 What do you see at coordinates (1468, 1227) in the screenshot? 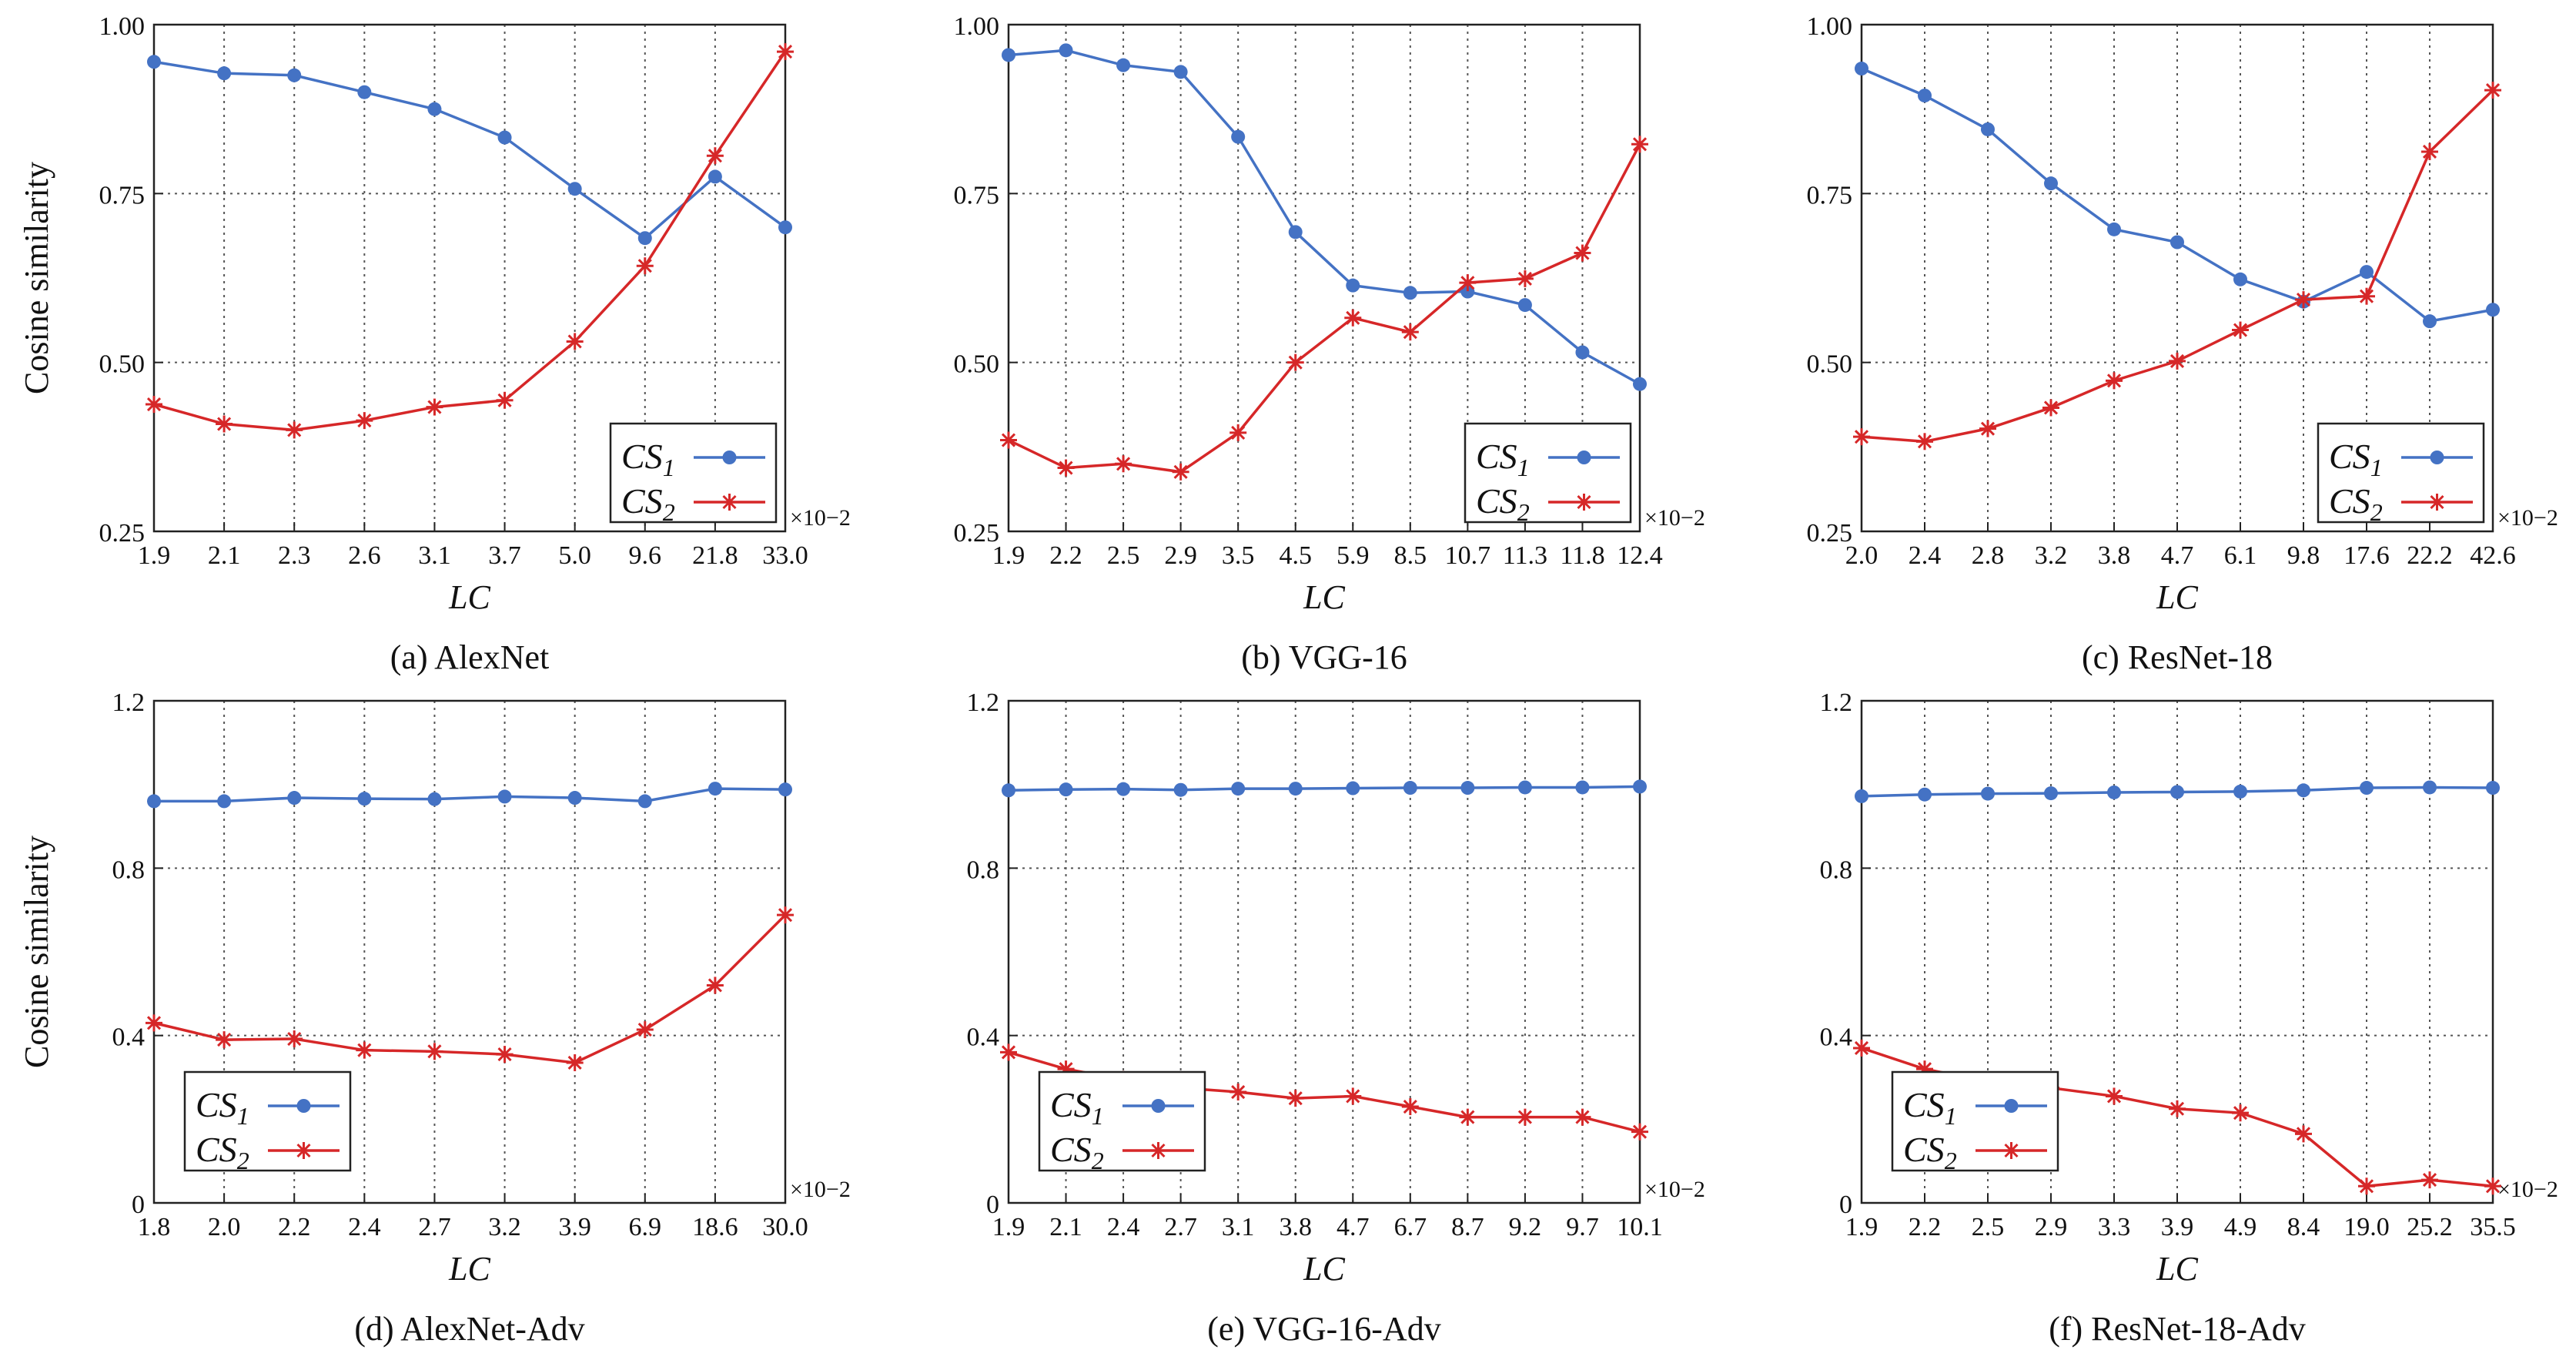
I see `x-tick-label: 8.7` at bounding box center [1468, 1227].